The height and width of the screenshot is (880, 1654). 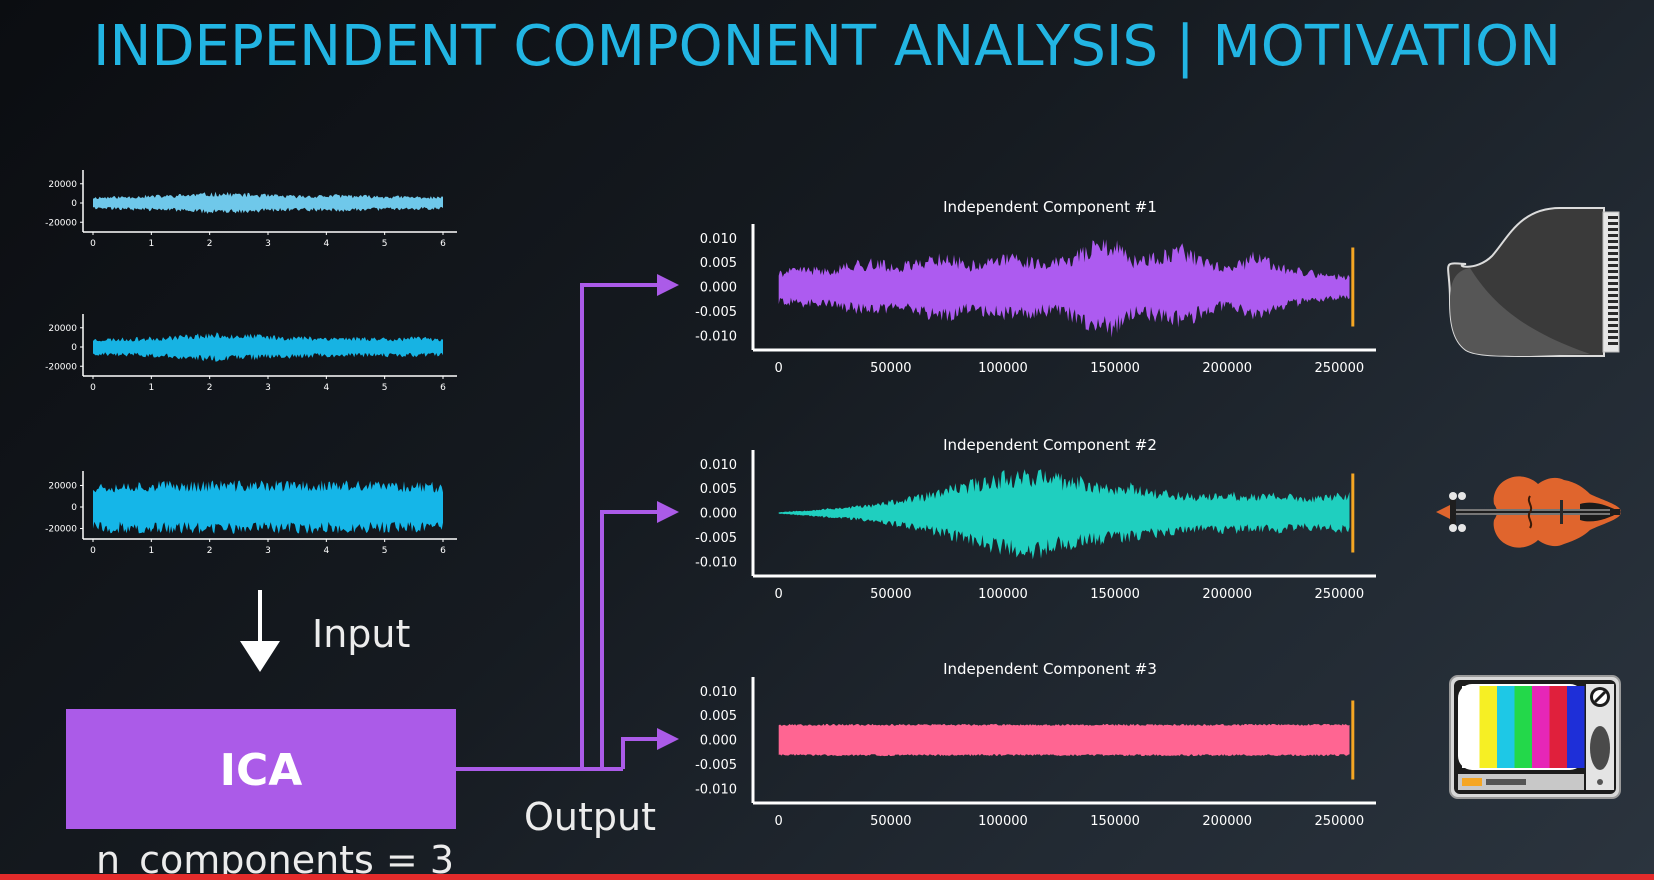 What do you see at coordinates (1227, 821) in the screenshot?
I see `independent-component-3-xtick-label: 200000` at bounding box center [1227, 821].